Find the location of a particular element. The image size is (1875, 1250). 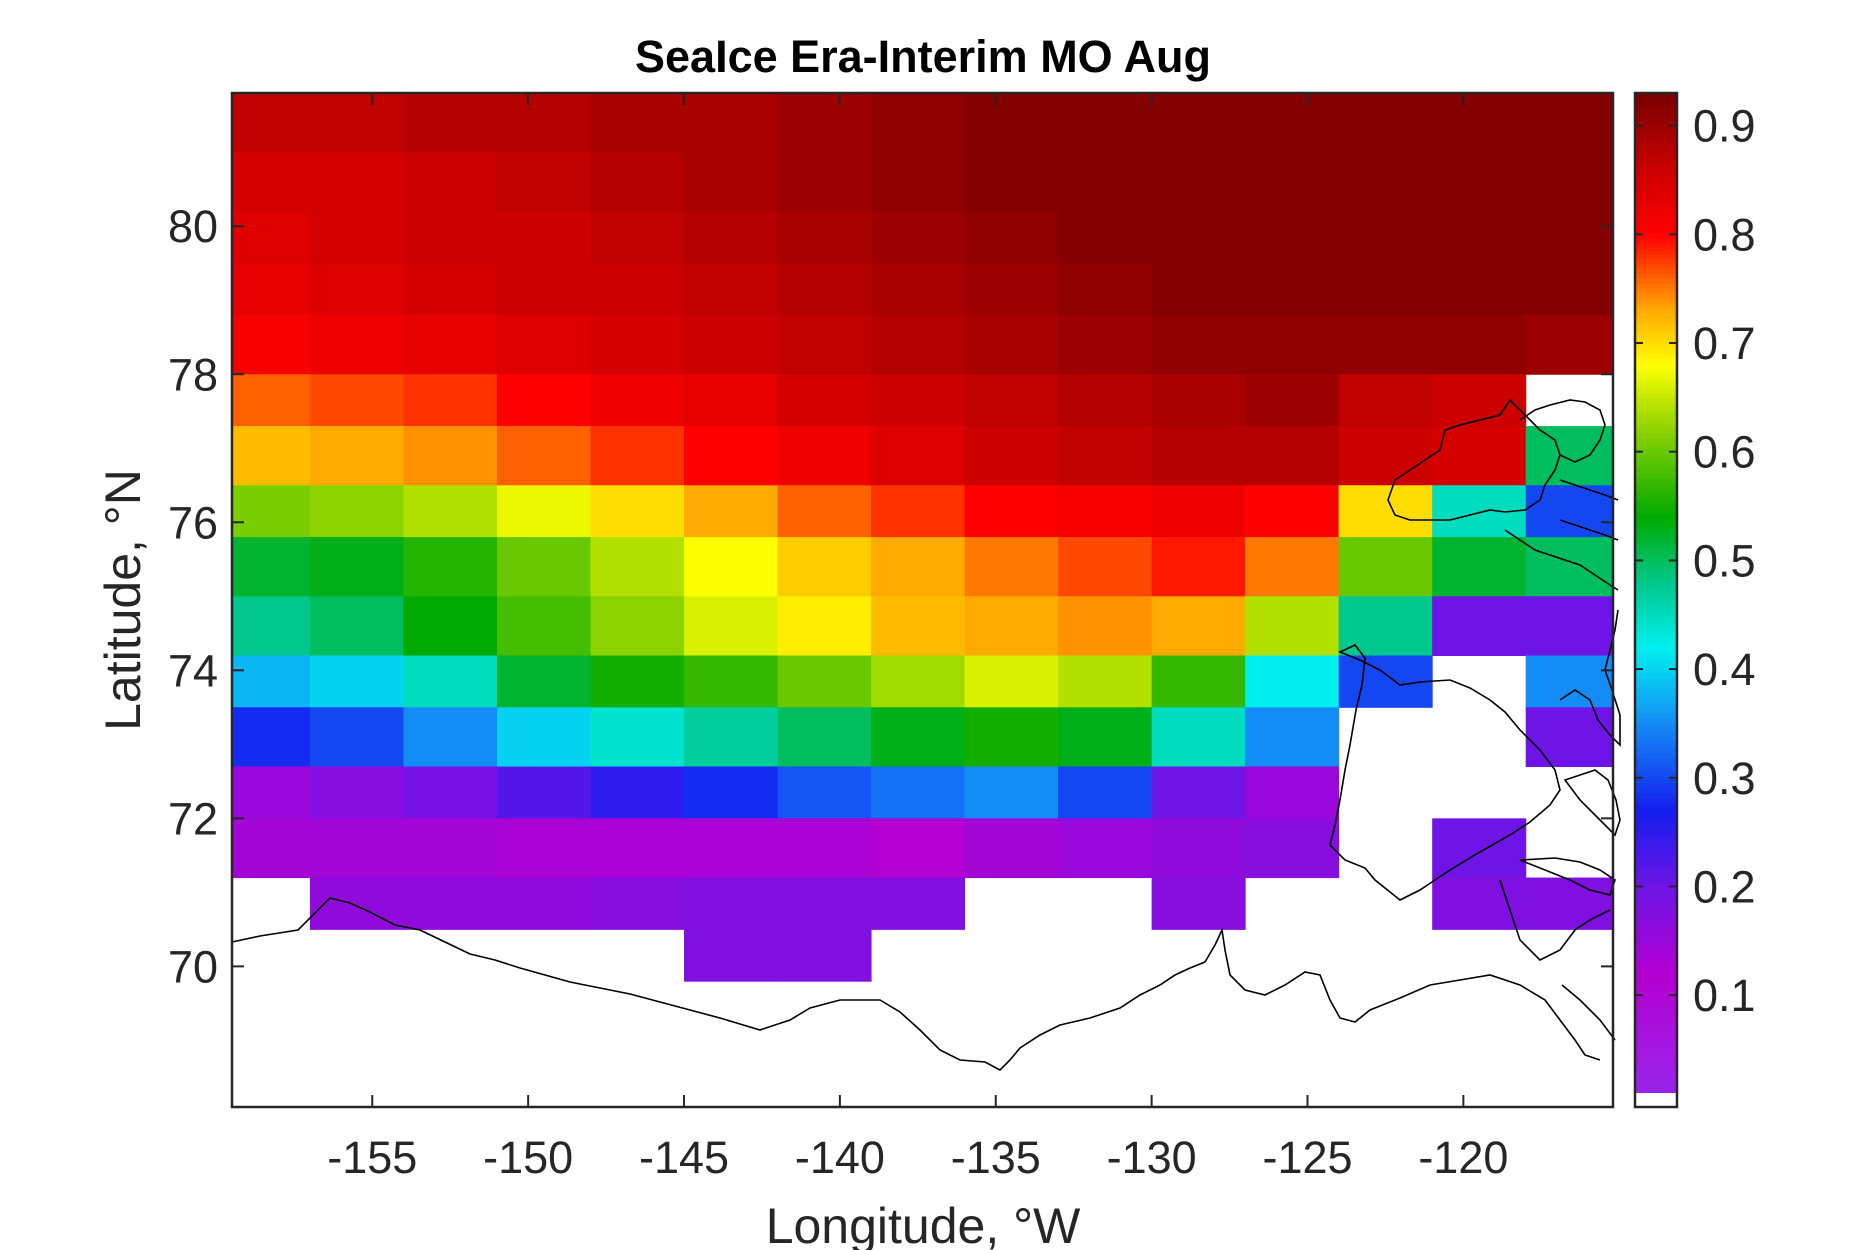

colorbar-tick-label: 0.8 is located at coordinates (1724, 234).